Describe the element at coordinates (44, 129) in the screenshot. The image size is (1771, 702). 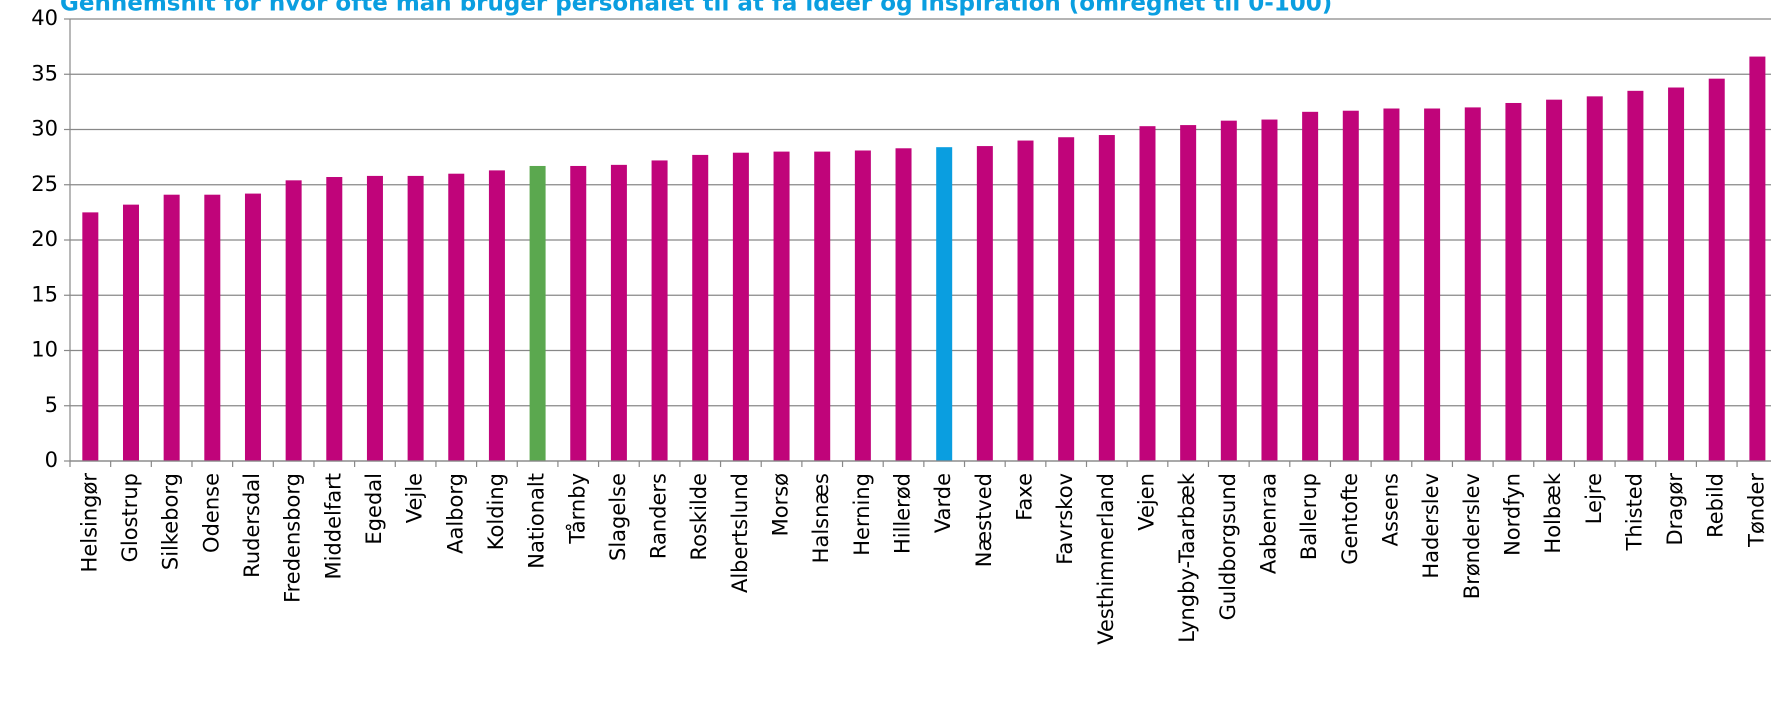
I see `y-tick-label: 30` at that location.